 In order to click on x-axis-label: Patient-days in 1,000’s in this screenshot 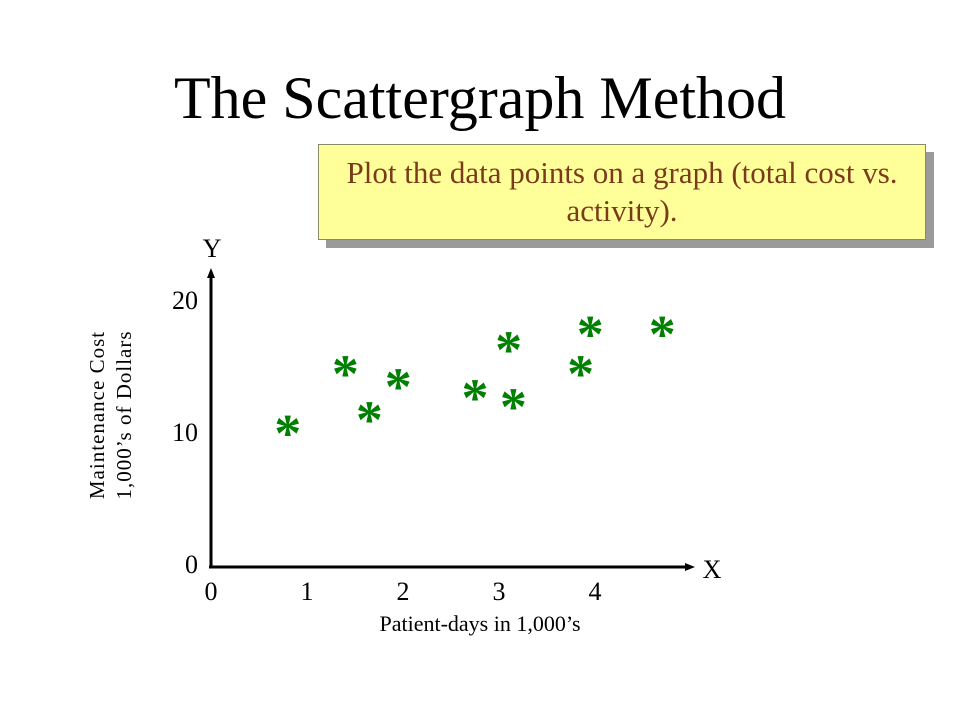, I will do `click(479, 623)`.